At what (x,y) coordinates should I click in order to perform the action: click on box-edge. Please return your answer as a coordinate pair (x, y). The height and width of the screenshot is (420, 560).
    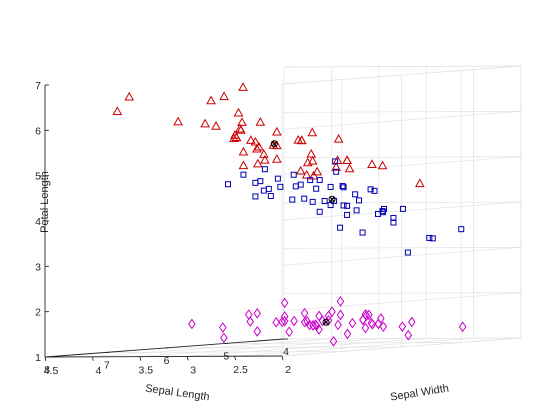
    Looking at the image, I should click on (402, 66).